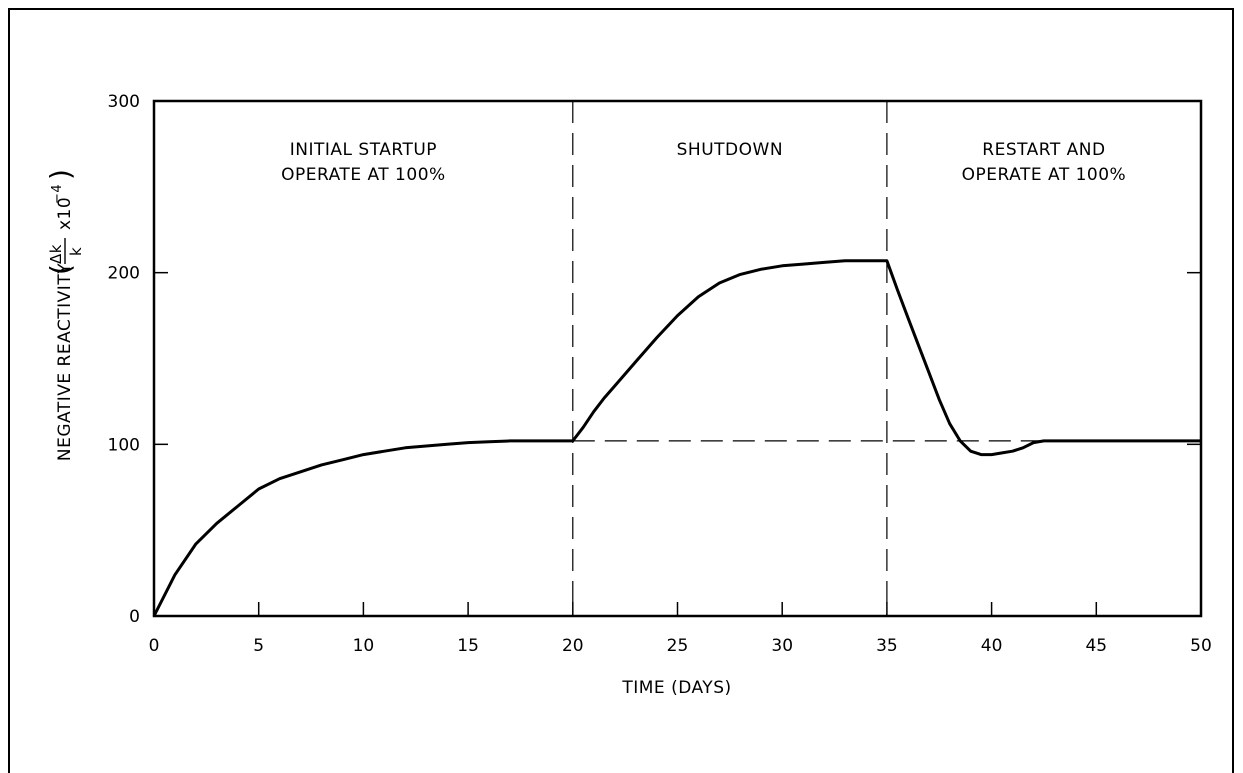 The height and width of the screenshot is (773, 1243). Describe the element at coordinates (730, 150) in the screenshot. I see `phase-label-2-line1: SHUTDOWN` at that location.